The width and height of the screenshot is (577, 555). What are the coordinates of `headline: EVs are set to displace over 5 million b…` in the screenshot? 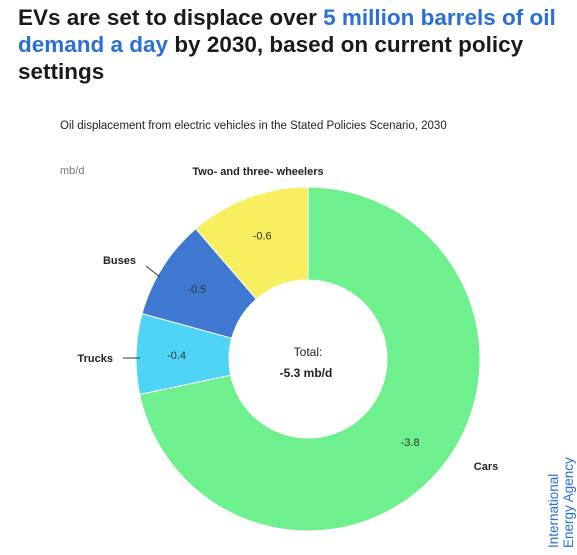 It's located at (288, 44).